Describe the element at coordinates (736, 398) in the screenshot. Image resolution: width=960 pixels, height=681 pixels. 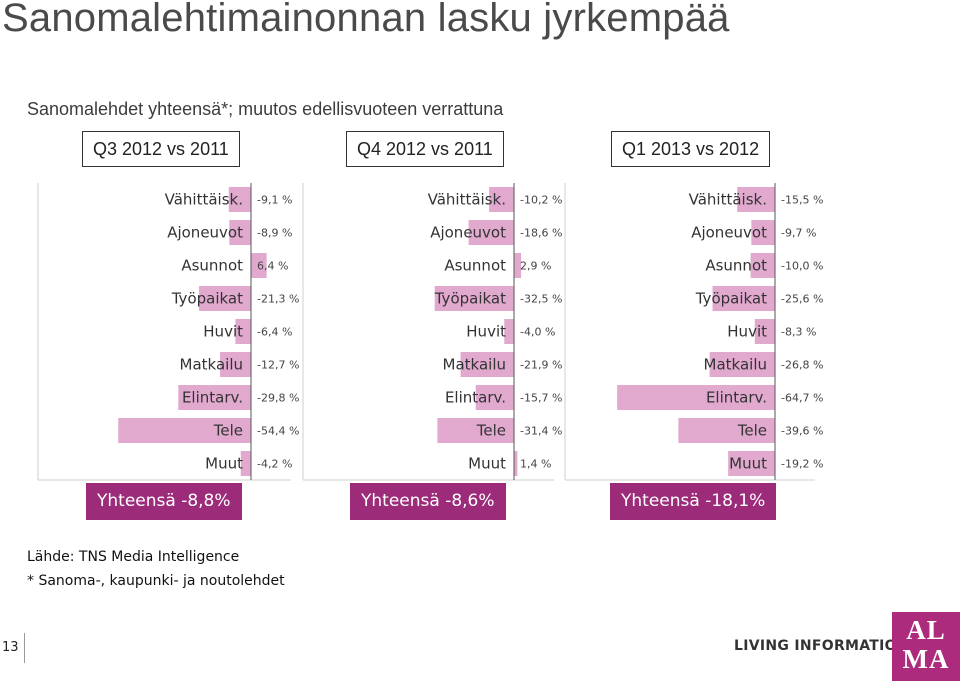
I see `chart-3-category-label: Elintarv.` at that location.